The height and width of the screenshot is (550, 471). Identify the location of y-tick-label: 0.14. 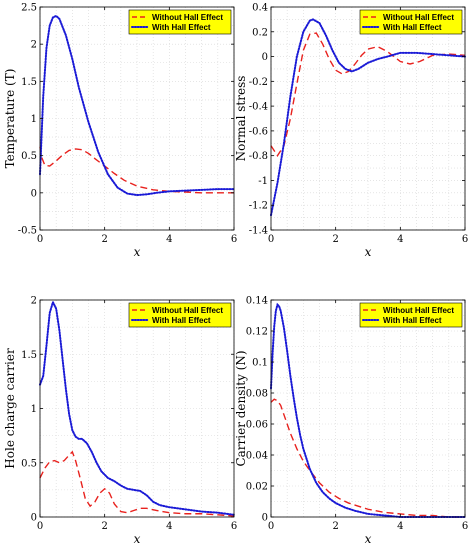
(257, 301).